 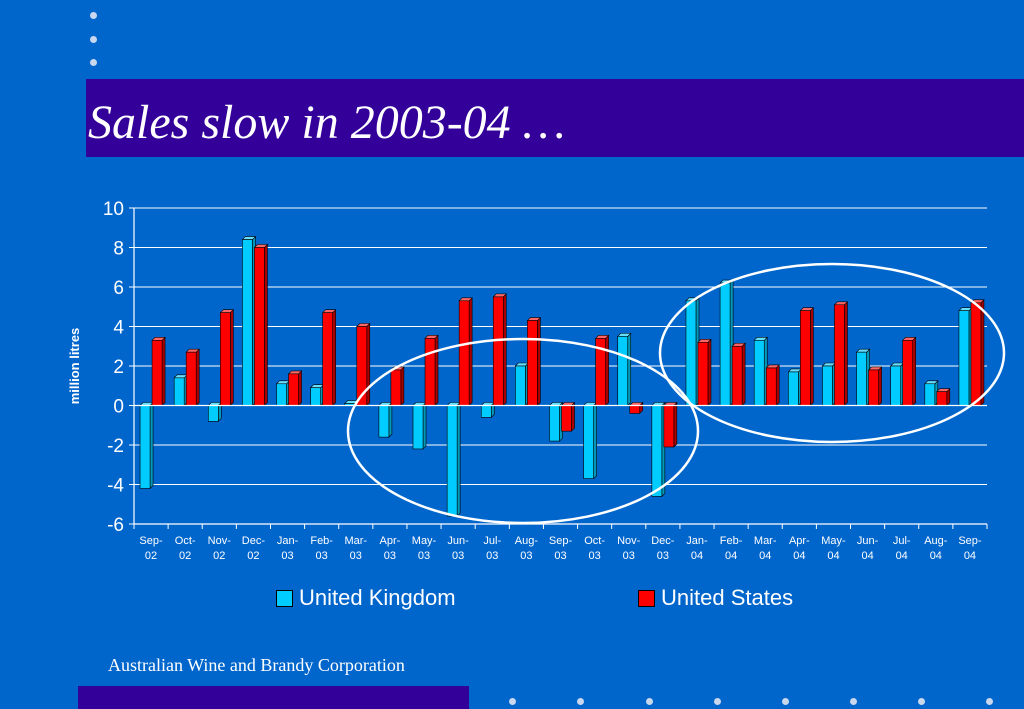 I want to click on y-tick-label: 6, so click(x=118, y=288).